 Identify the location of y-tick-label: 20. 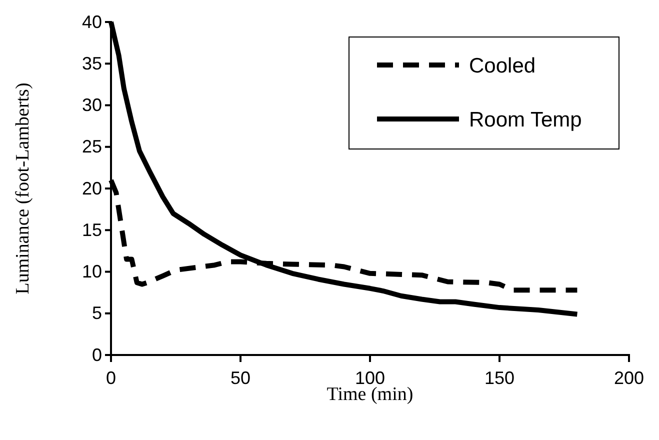
(92, 188).